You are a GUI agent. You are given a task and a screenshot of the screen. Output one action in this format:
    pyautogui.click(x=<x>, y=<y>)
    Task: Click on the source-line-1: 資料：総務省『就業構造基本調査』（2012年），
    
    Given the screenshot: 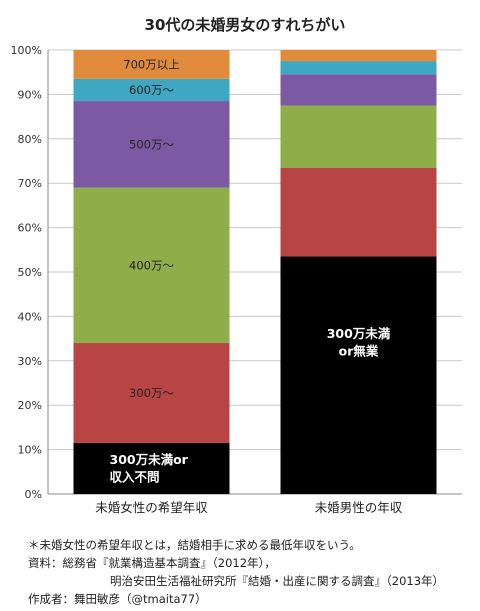 What is the action you would take?
    pyautogui.click(x=152, y=563)
    